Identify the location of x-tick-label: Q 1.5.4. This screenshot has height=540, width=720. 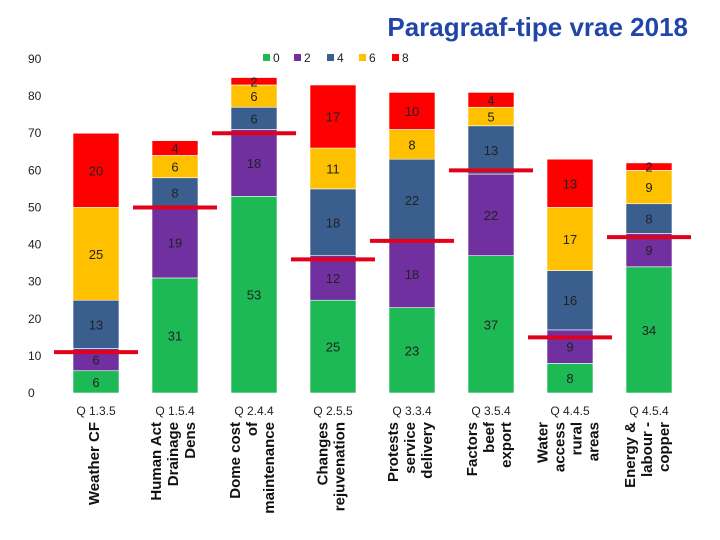
(175, 411).